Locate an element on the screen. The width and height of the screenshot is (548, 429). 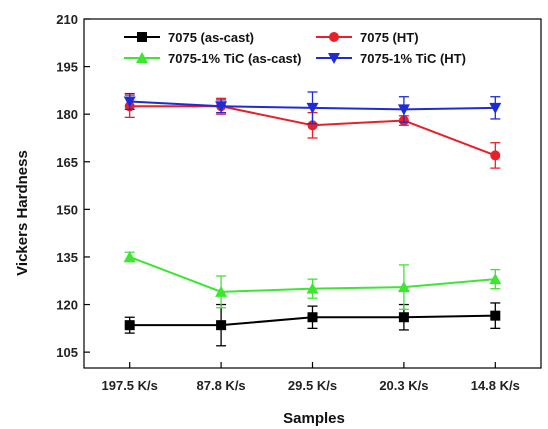
y-tick-label: 120 is located at coordinates (67, 305).